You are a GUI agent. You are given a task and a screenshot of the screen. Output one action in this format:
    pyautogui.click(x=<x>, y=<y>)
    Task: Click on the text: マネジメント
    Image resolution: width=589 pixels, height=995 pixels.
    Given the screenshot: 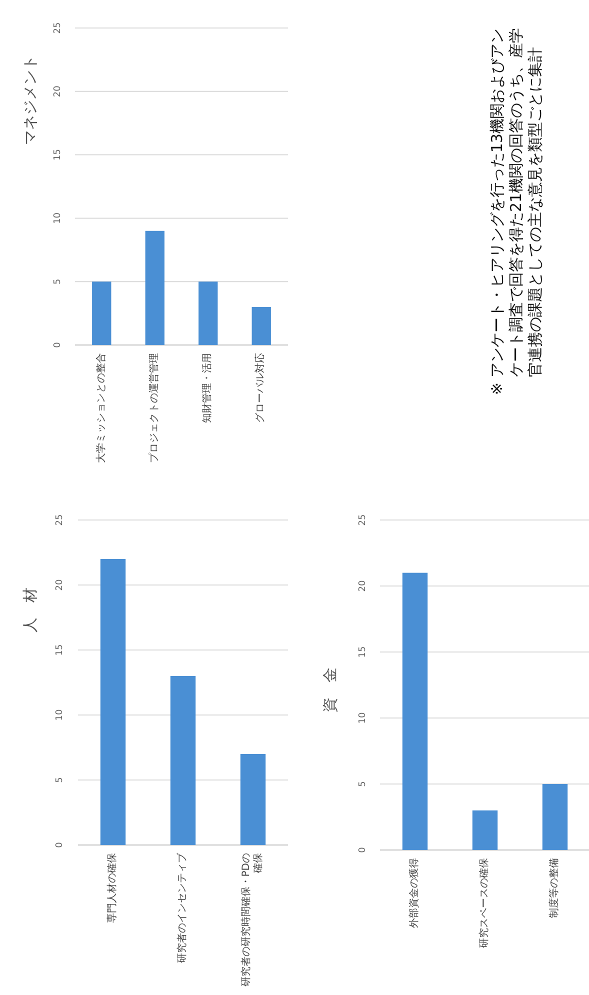 What is the action you would take?
    pyautogui.click(x=30, y=100)
    